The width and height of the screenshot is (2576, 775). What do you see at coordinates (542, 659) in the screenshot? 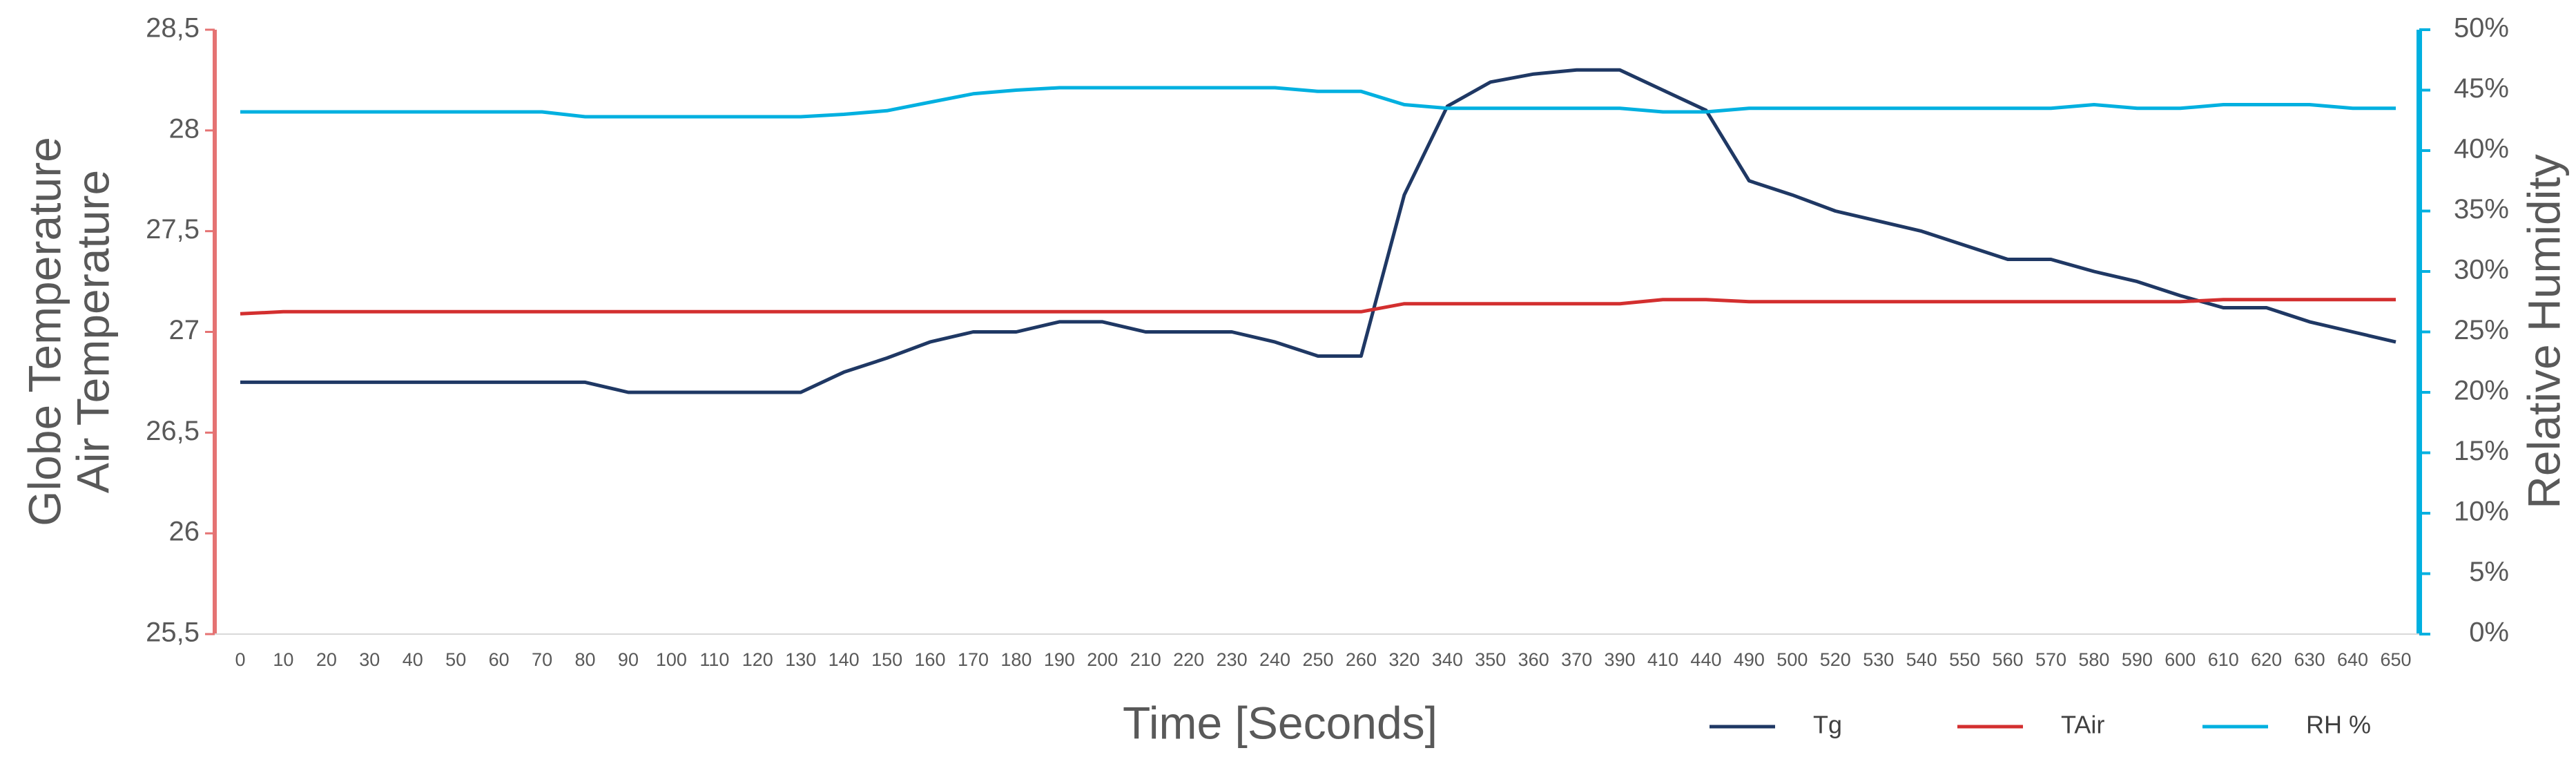
I see `x-tick-label: 70` at bounding box center [542, 659].